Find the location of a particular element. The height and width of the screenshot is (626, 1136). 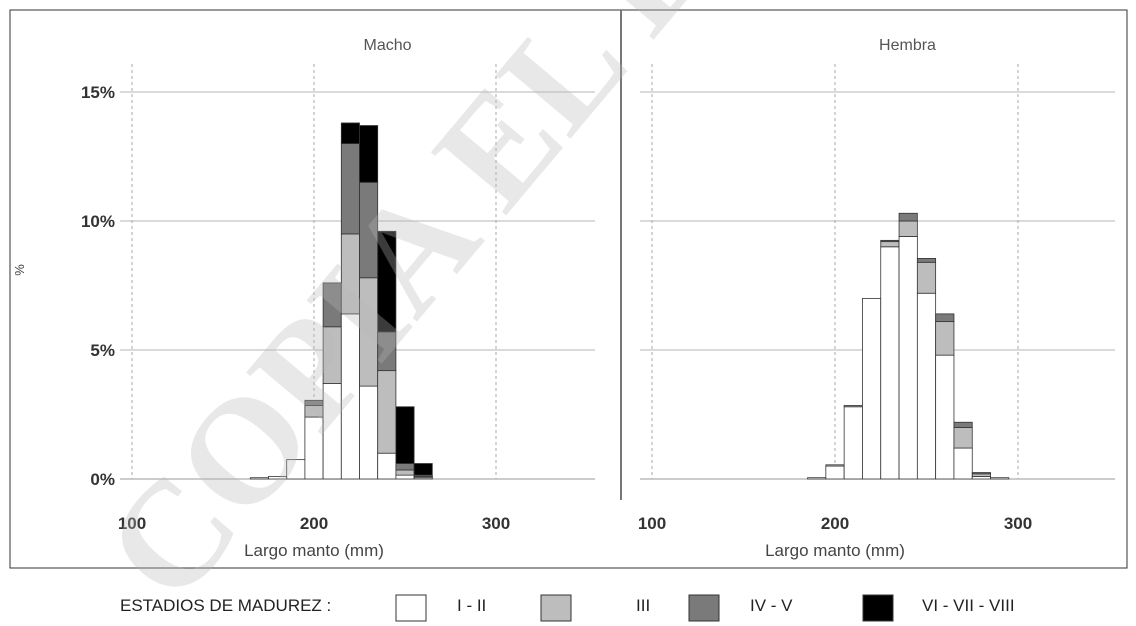

y-tick-label: 0% is located at coordinates (102, 479).